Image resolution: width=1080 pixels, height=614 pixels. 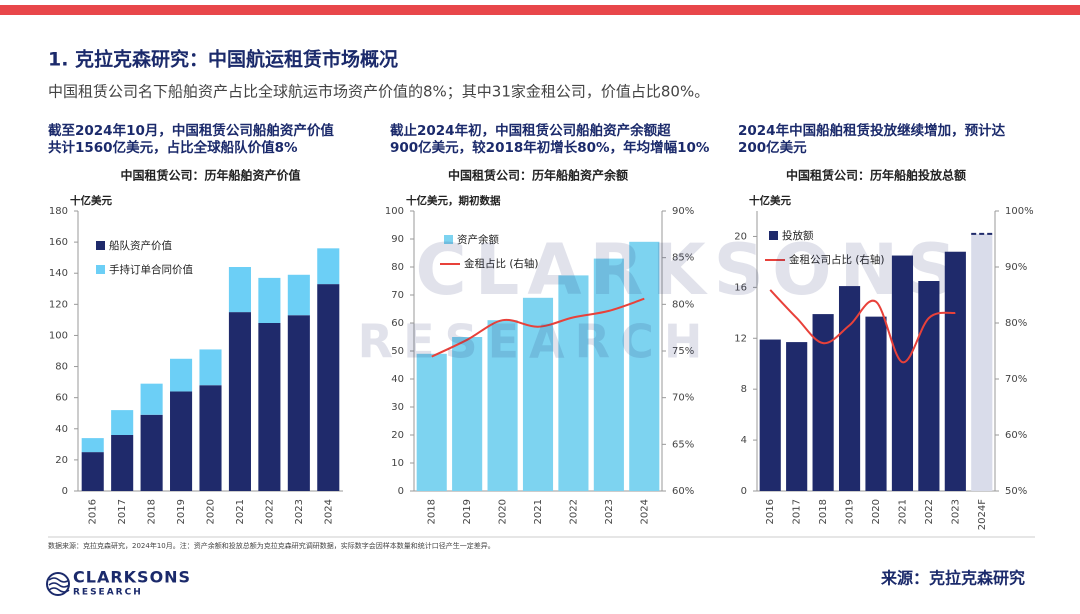 What do you see at coordinates (397, 295) in the screenshot?
I see `y-tick-label: 70` at bounding box center [397, 295].